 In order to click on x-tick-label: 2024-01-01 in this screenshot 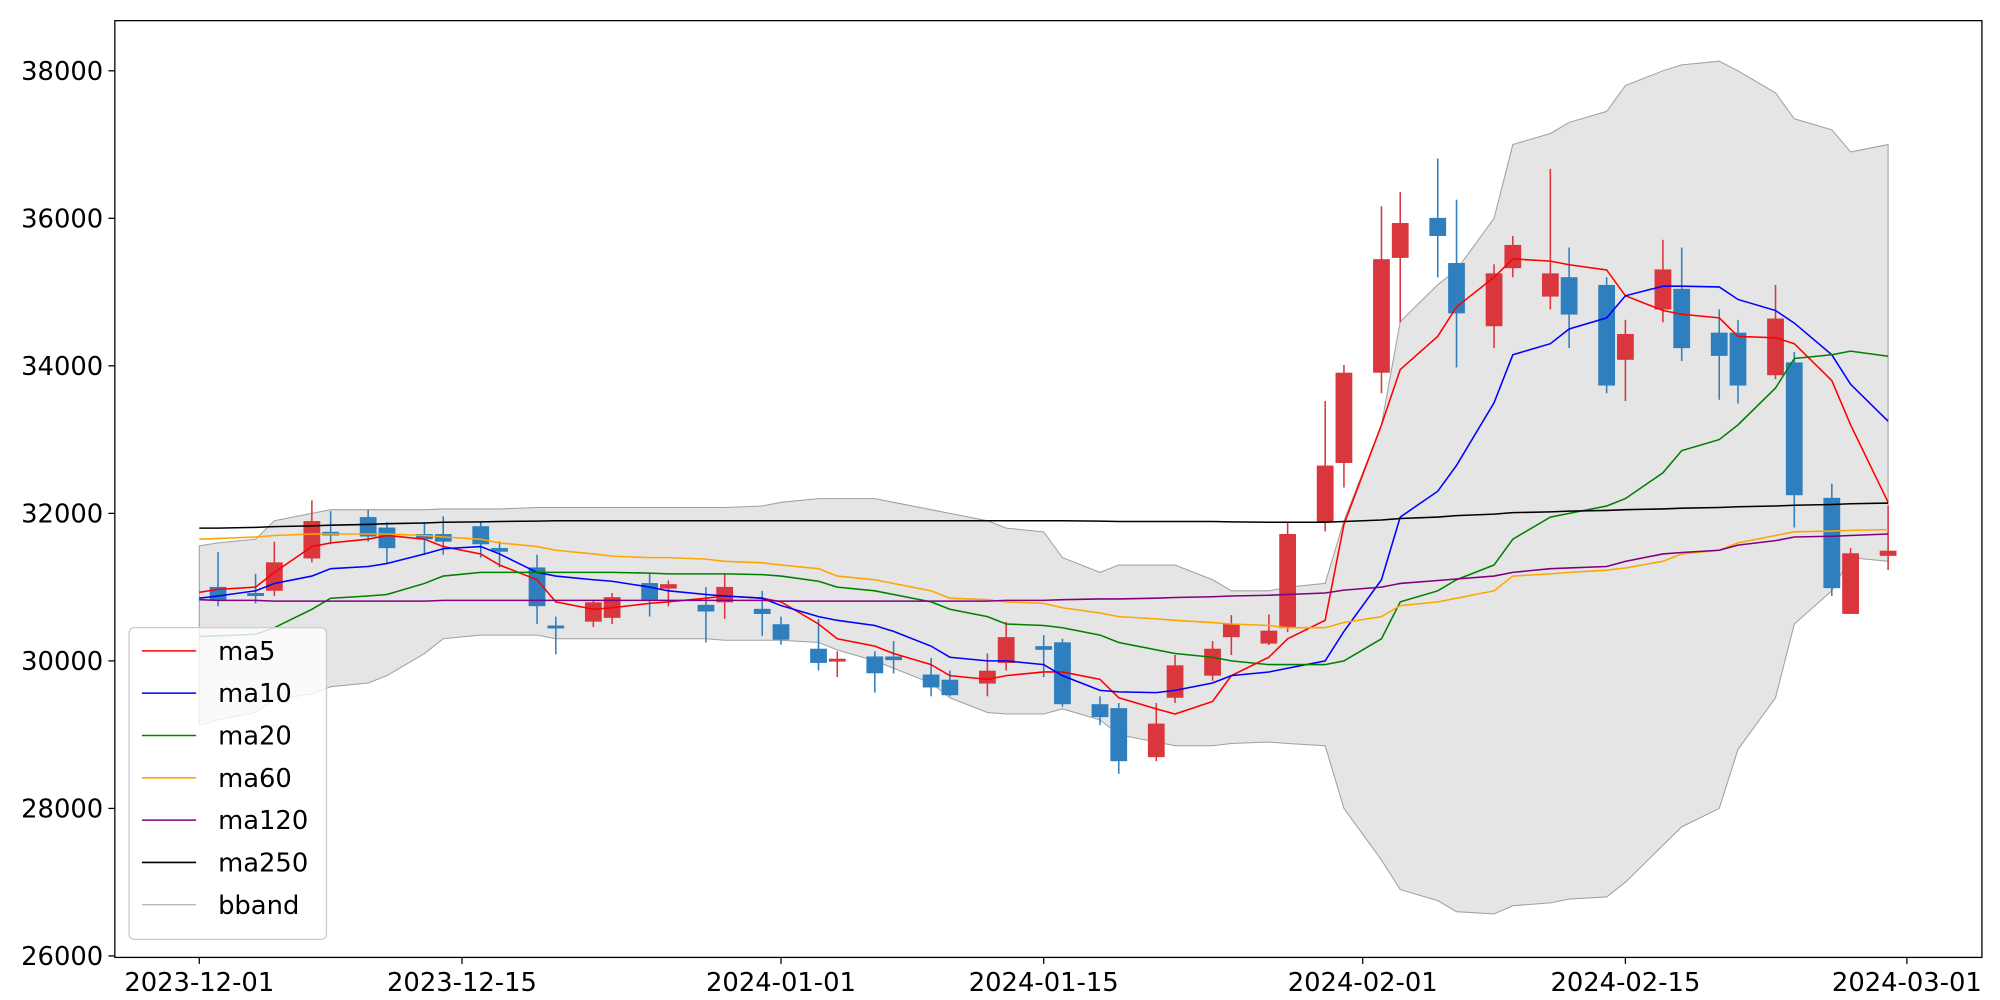, I will do `click(781, 983)`.